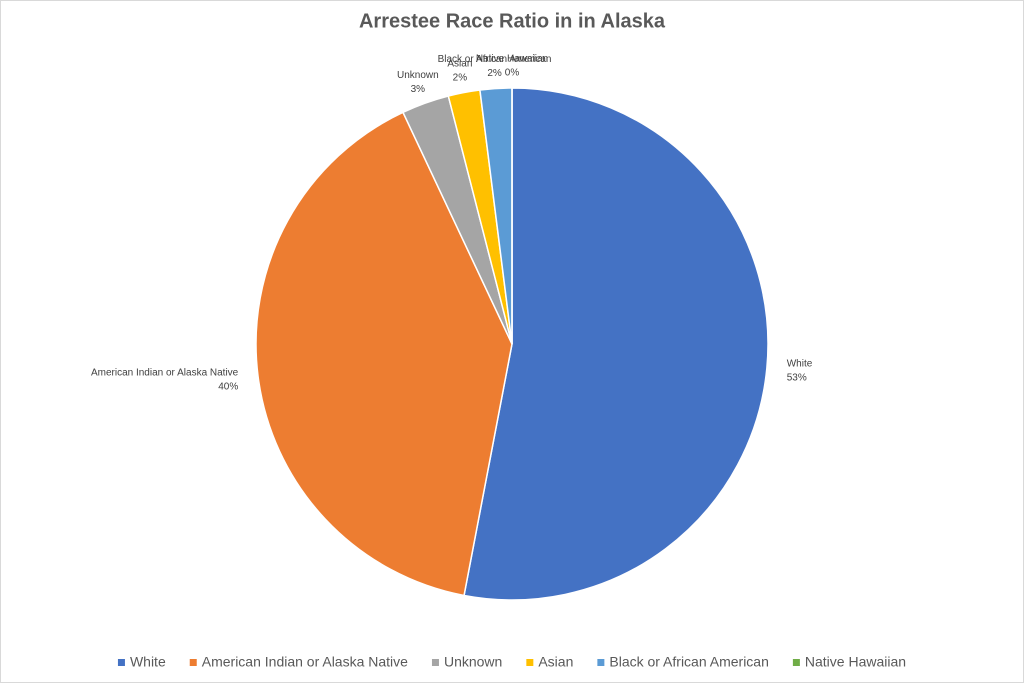  What do you see at coordinates (555, 662) in the screenshot?
I see `legend-label: Asian` at bounding box center [555, 662].